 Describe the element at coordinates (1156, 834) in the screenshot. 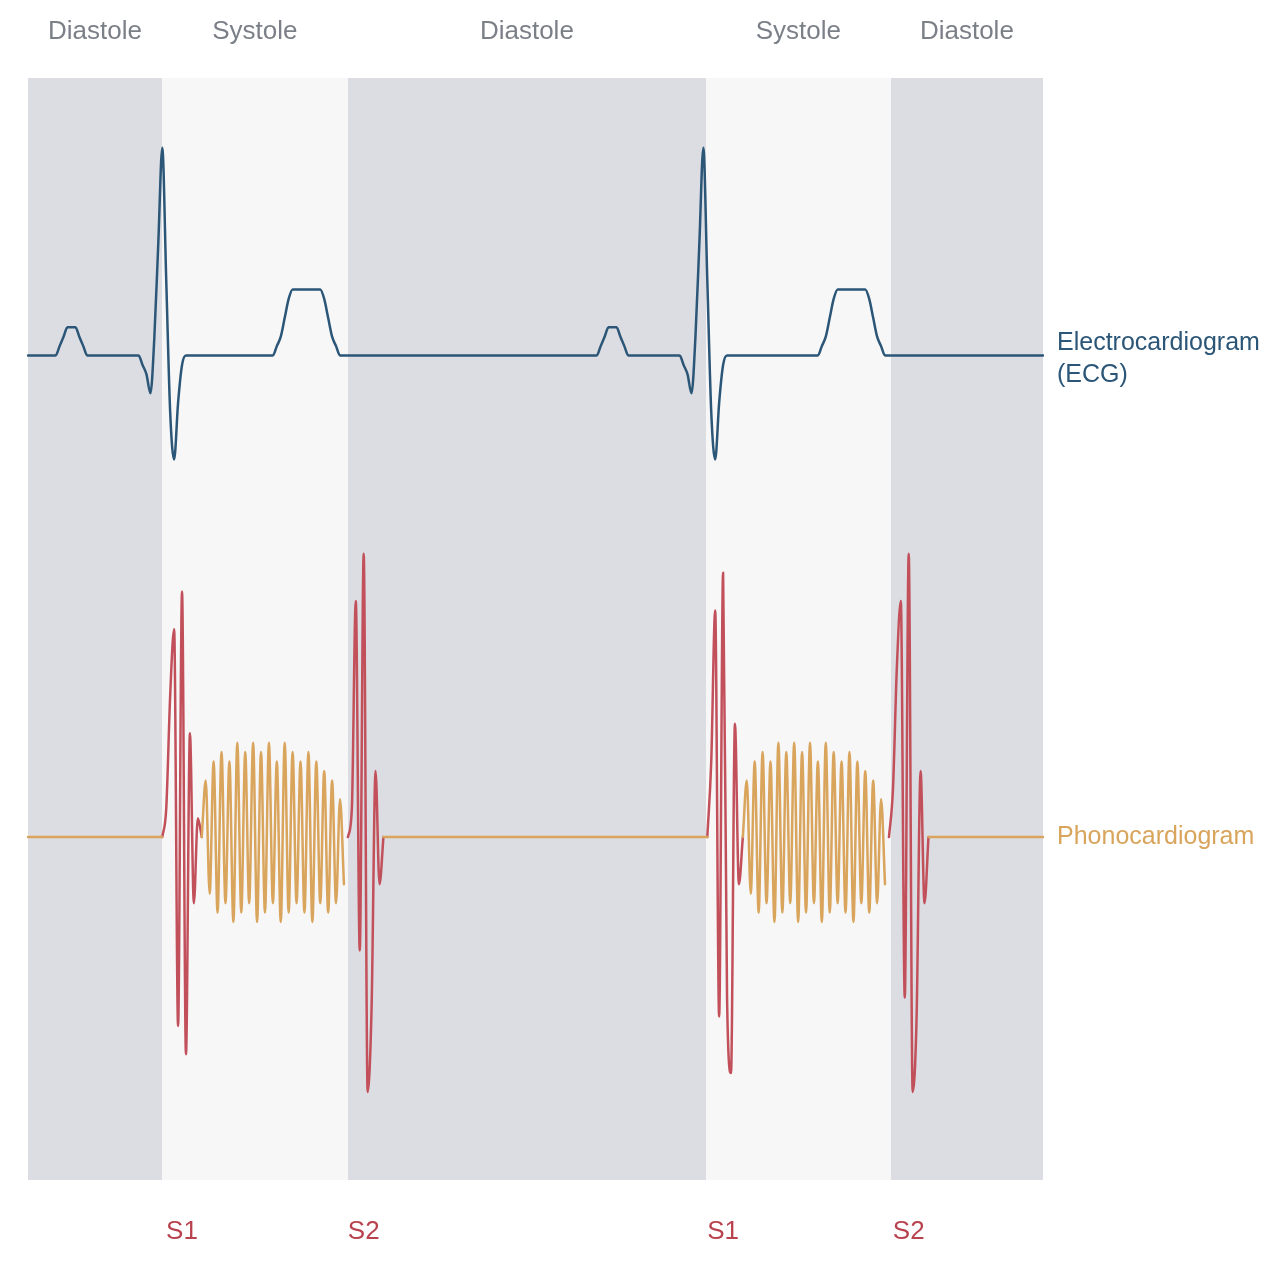

I see `series-label: Phonocardiogram` at that location.